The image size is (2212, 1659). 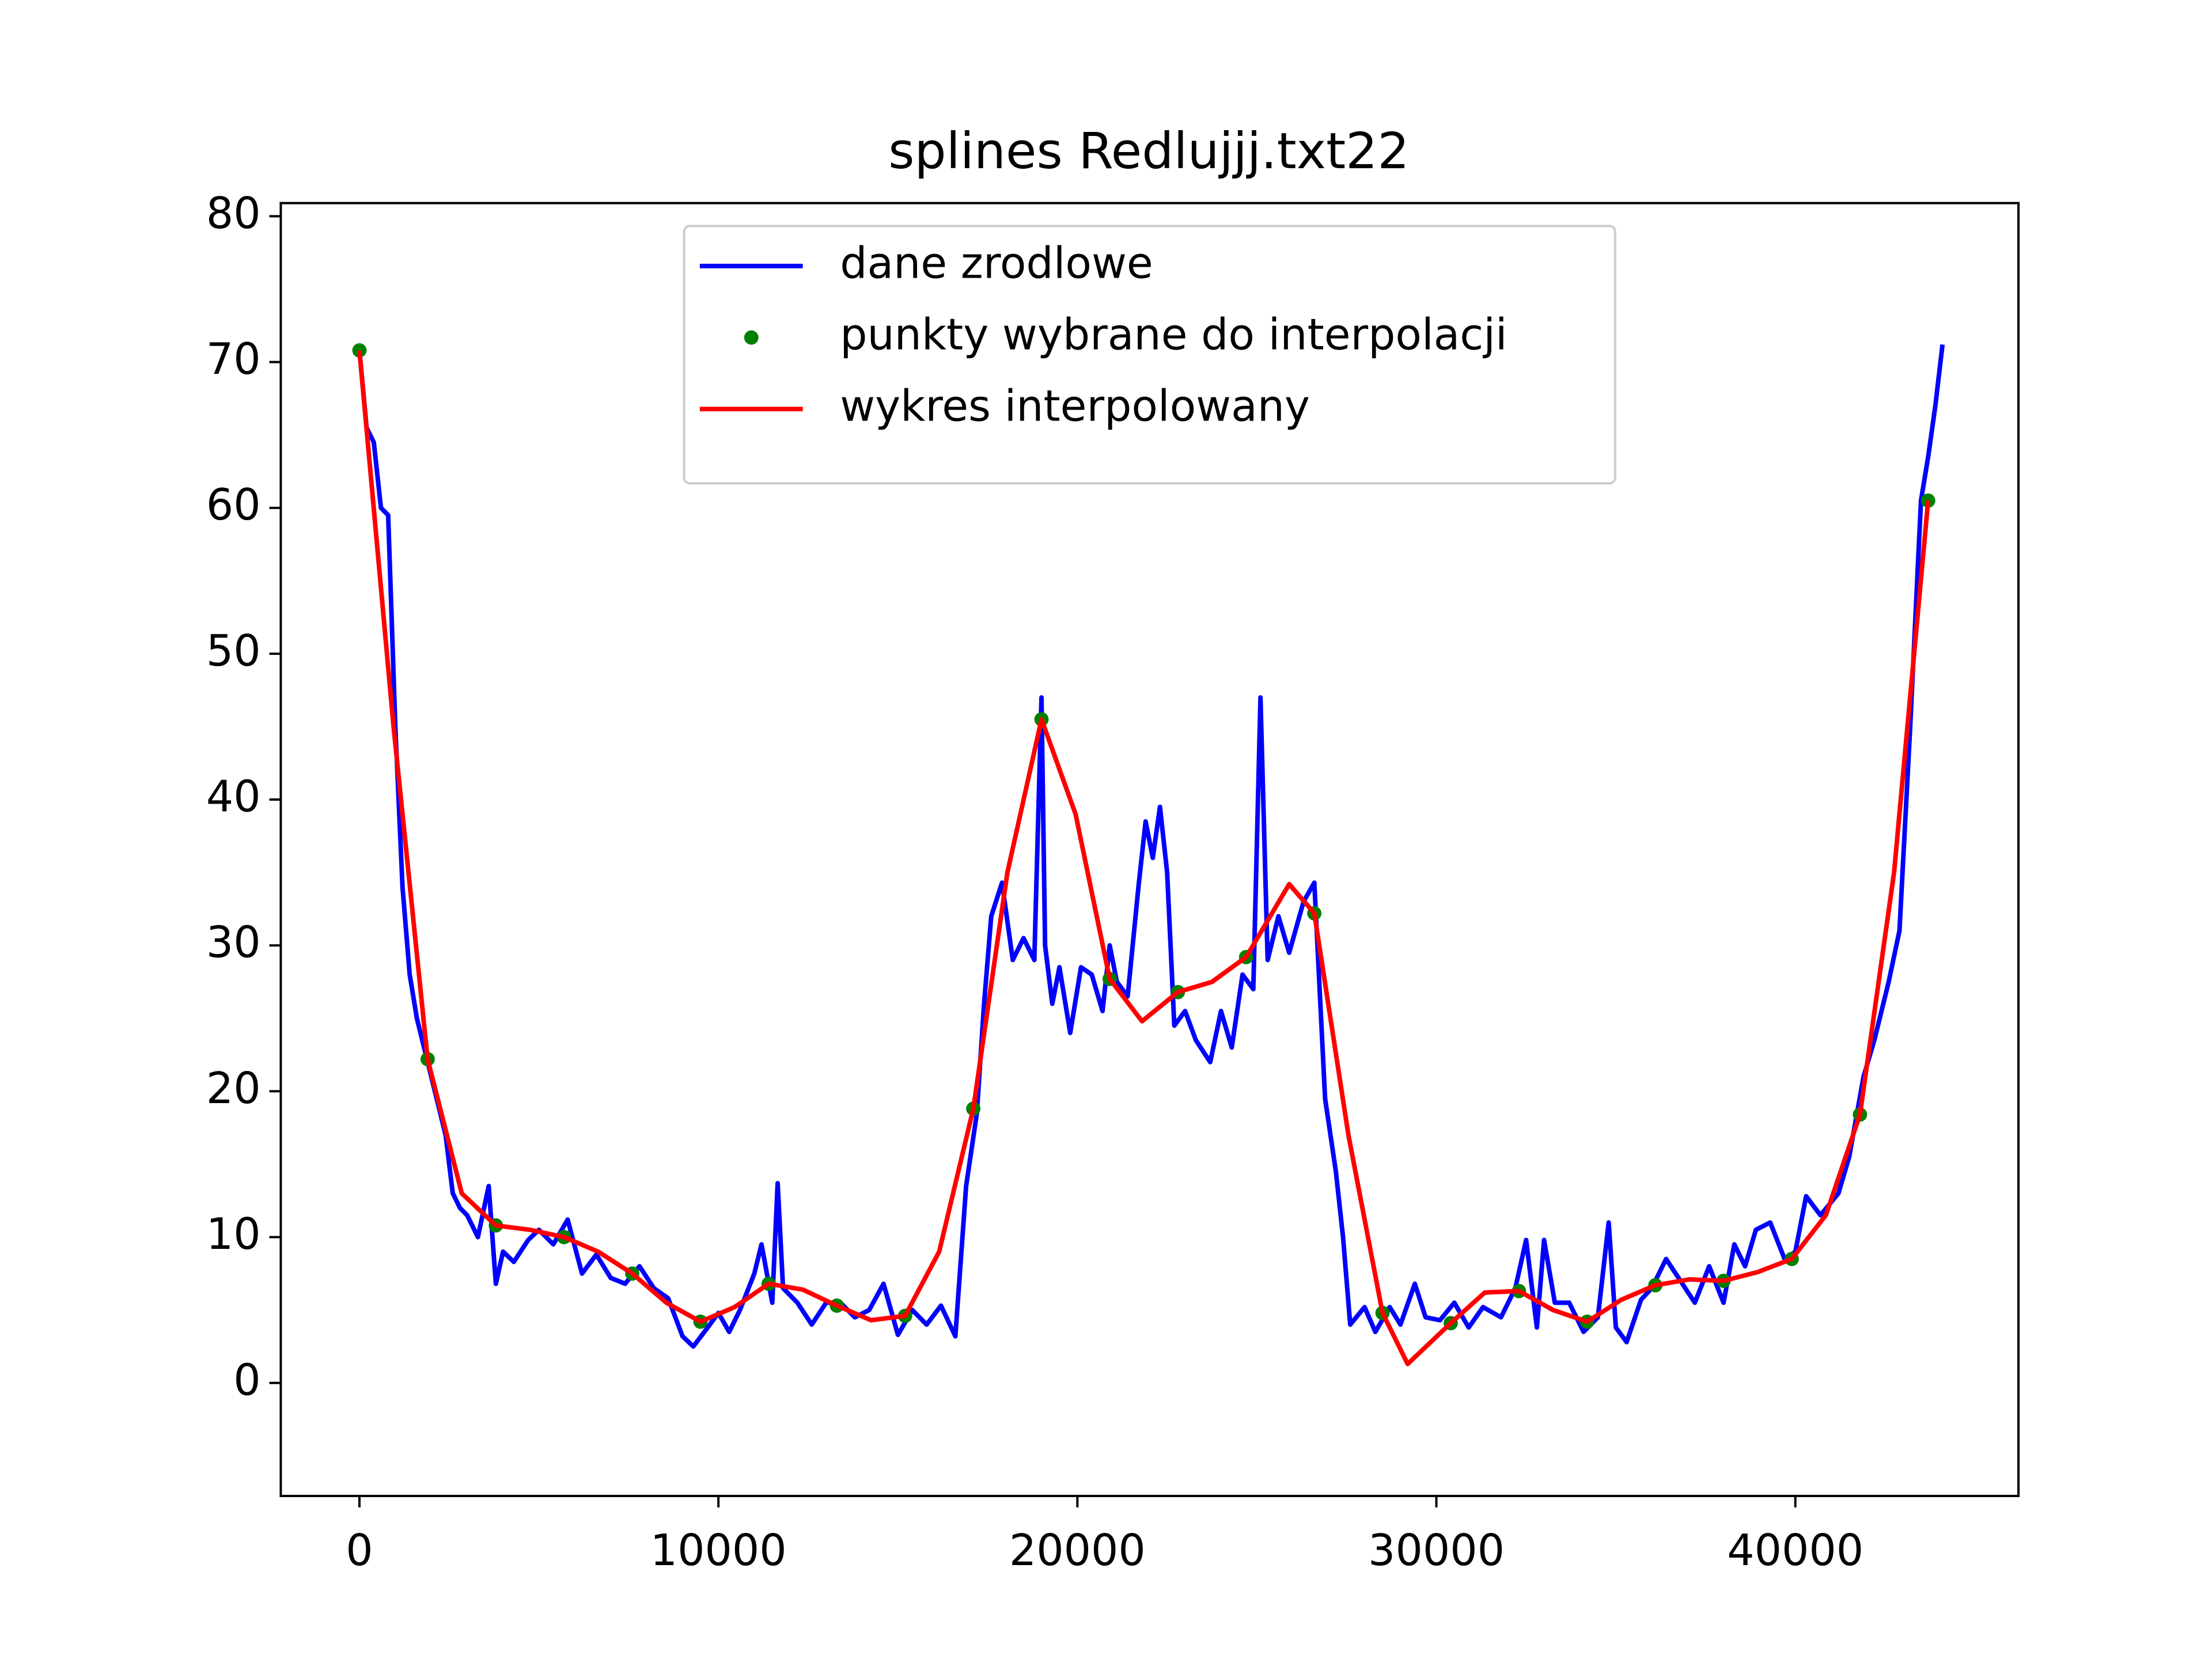 What do you see at coordinates (1148, 151) in the screenshot?
I see `chart-title: splines Redlujjj.txt22` at bounding box center [1148, 151].